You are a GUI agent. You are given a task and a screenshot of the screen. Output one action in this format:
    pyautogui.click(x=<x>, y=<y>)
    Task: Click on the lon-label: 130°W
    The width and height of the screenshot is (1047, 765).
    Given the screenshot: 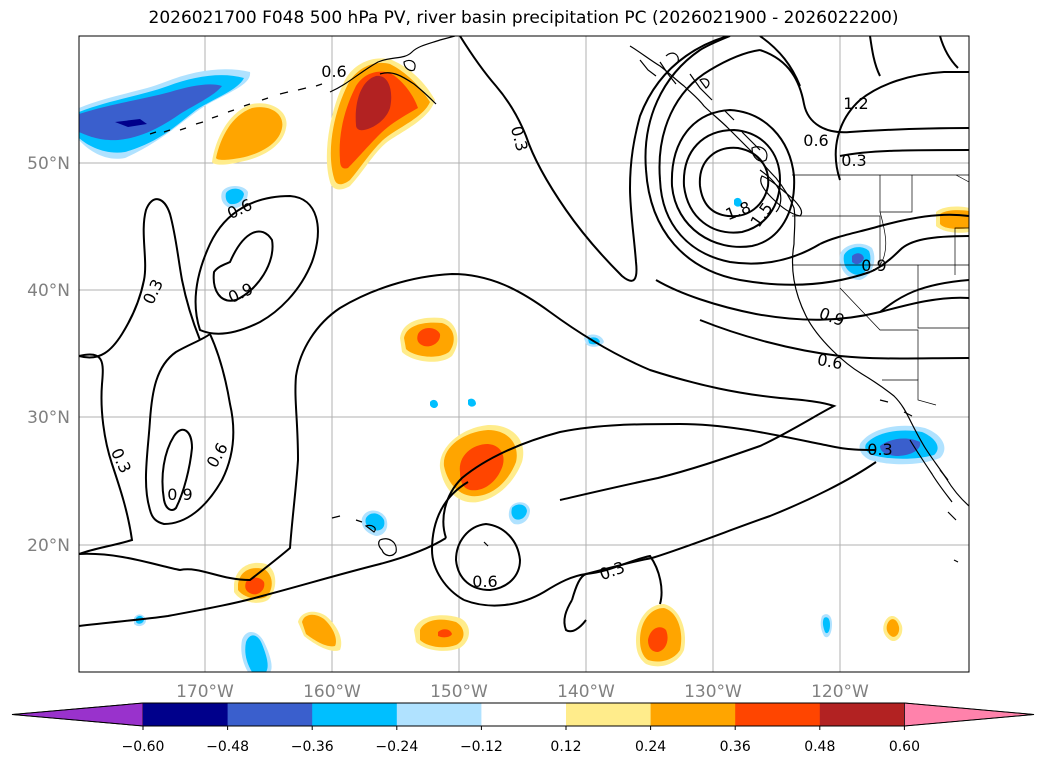 What is the action you would take?
    pyautogui.click(x=713, y=692)
    